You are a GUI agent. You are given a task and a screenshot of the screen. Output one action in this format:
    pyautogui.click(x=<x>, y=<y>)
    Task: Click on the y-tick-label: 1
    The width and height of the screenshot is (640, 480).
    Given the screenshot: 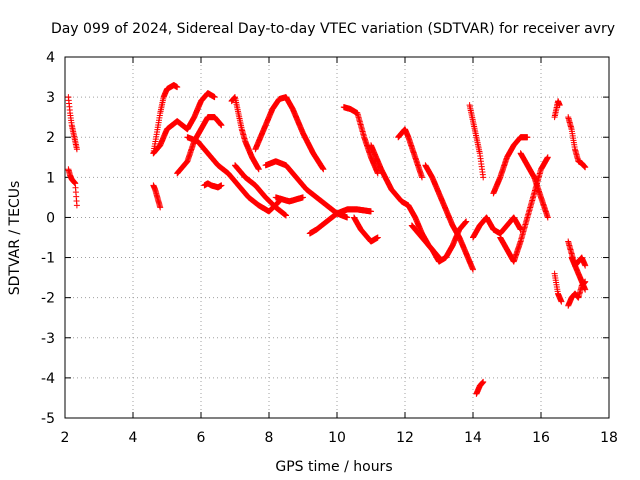 What is the action you would take?
    pyautogui.click(x=50, y=178)
    